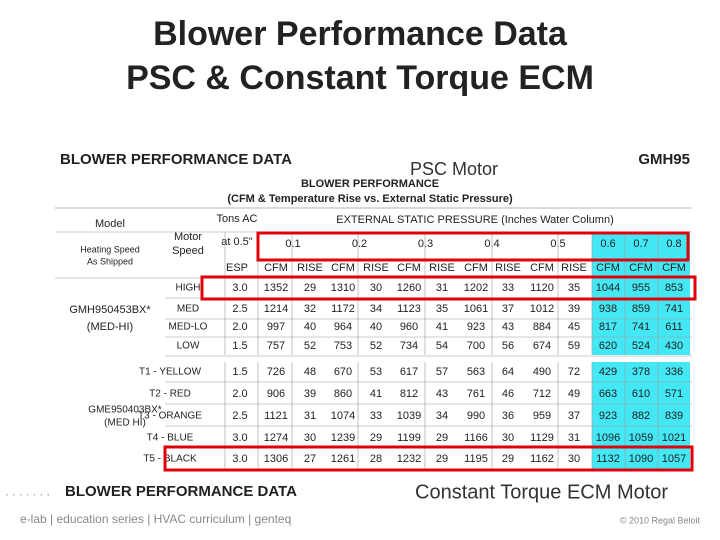  Describe the element at coordinates (239, 416) in the screenshot. I see `tons: 2.5` at that location.